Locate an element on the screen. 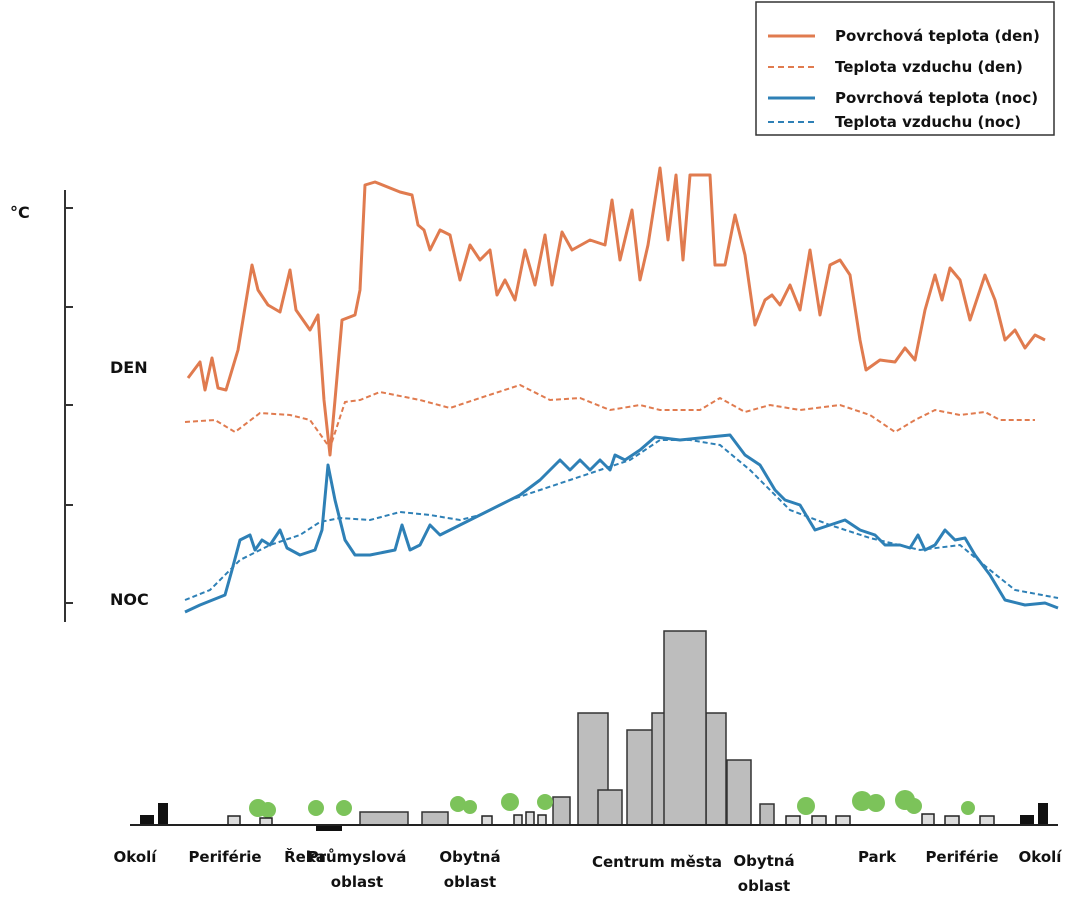 The width and height of the screenshot is (1065, 909). night-label: NOC is located at coordinates (129, 599).